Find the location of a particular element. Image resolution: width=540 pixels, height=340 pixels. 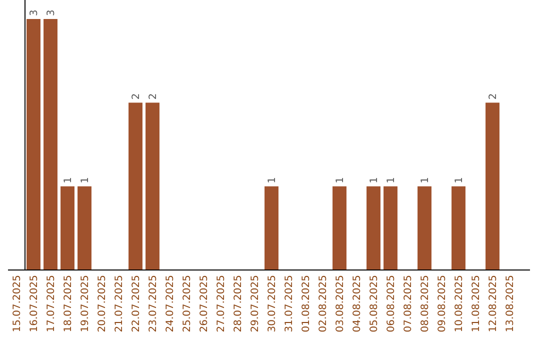

x-tick-label: 26.07.2025 is located at coordinates (204, 303).